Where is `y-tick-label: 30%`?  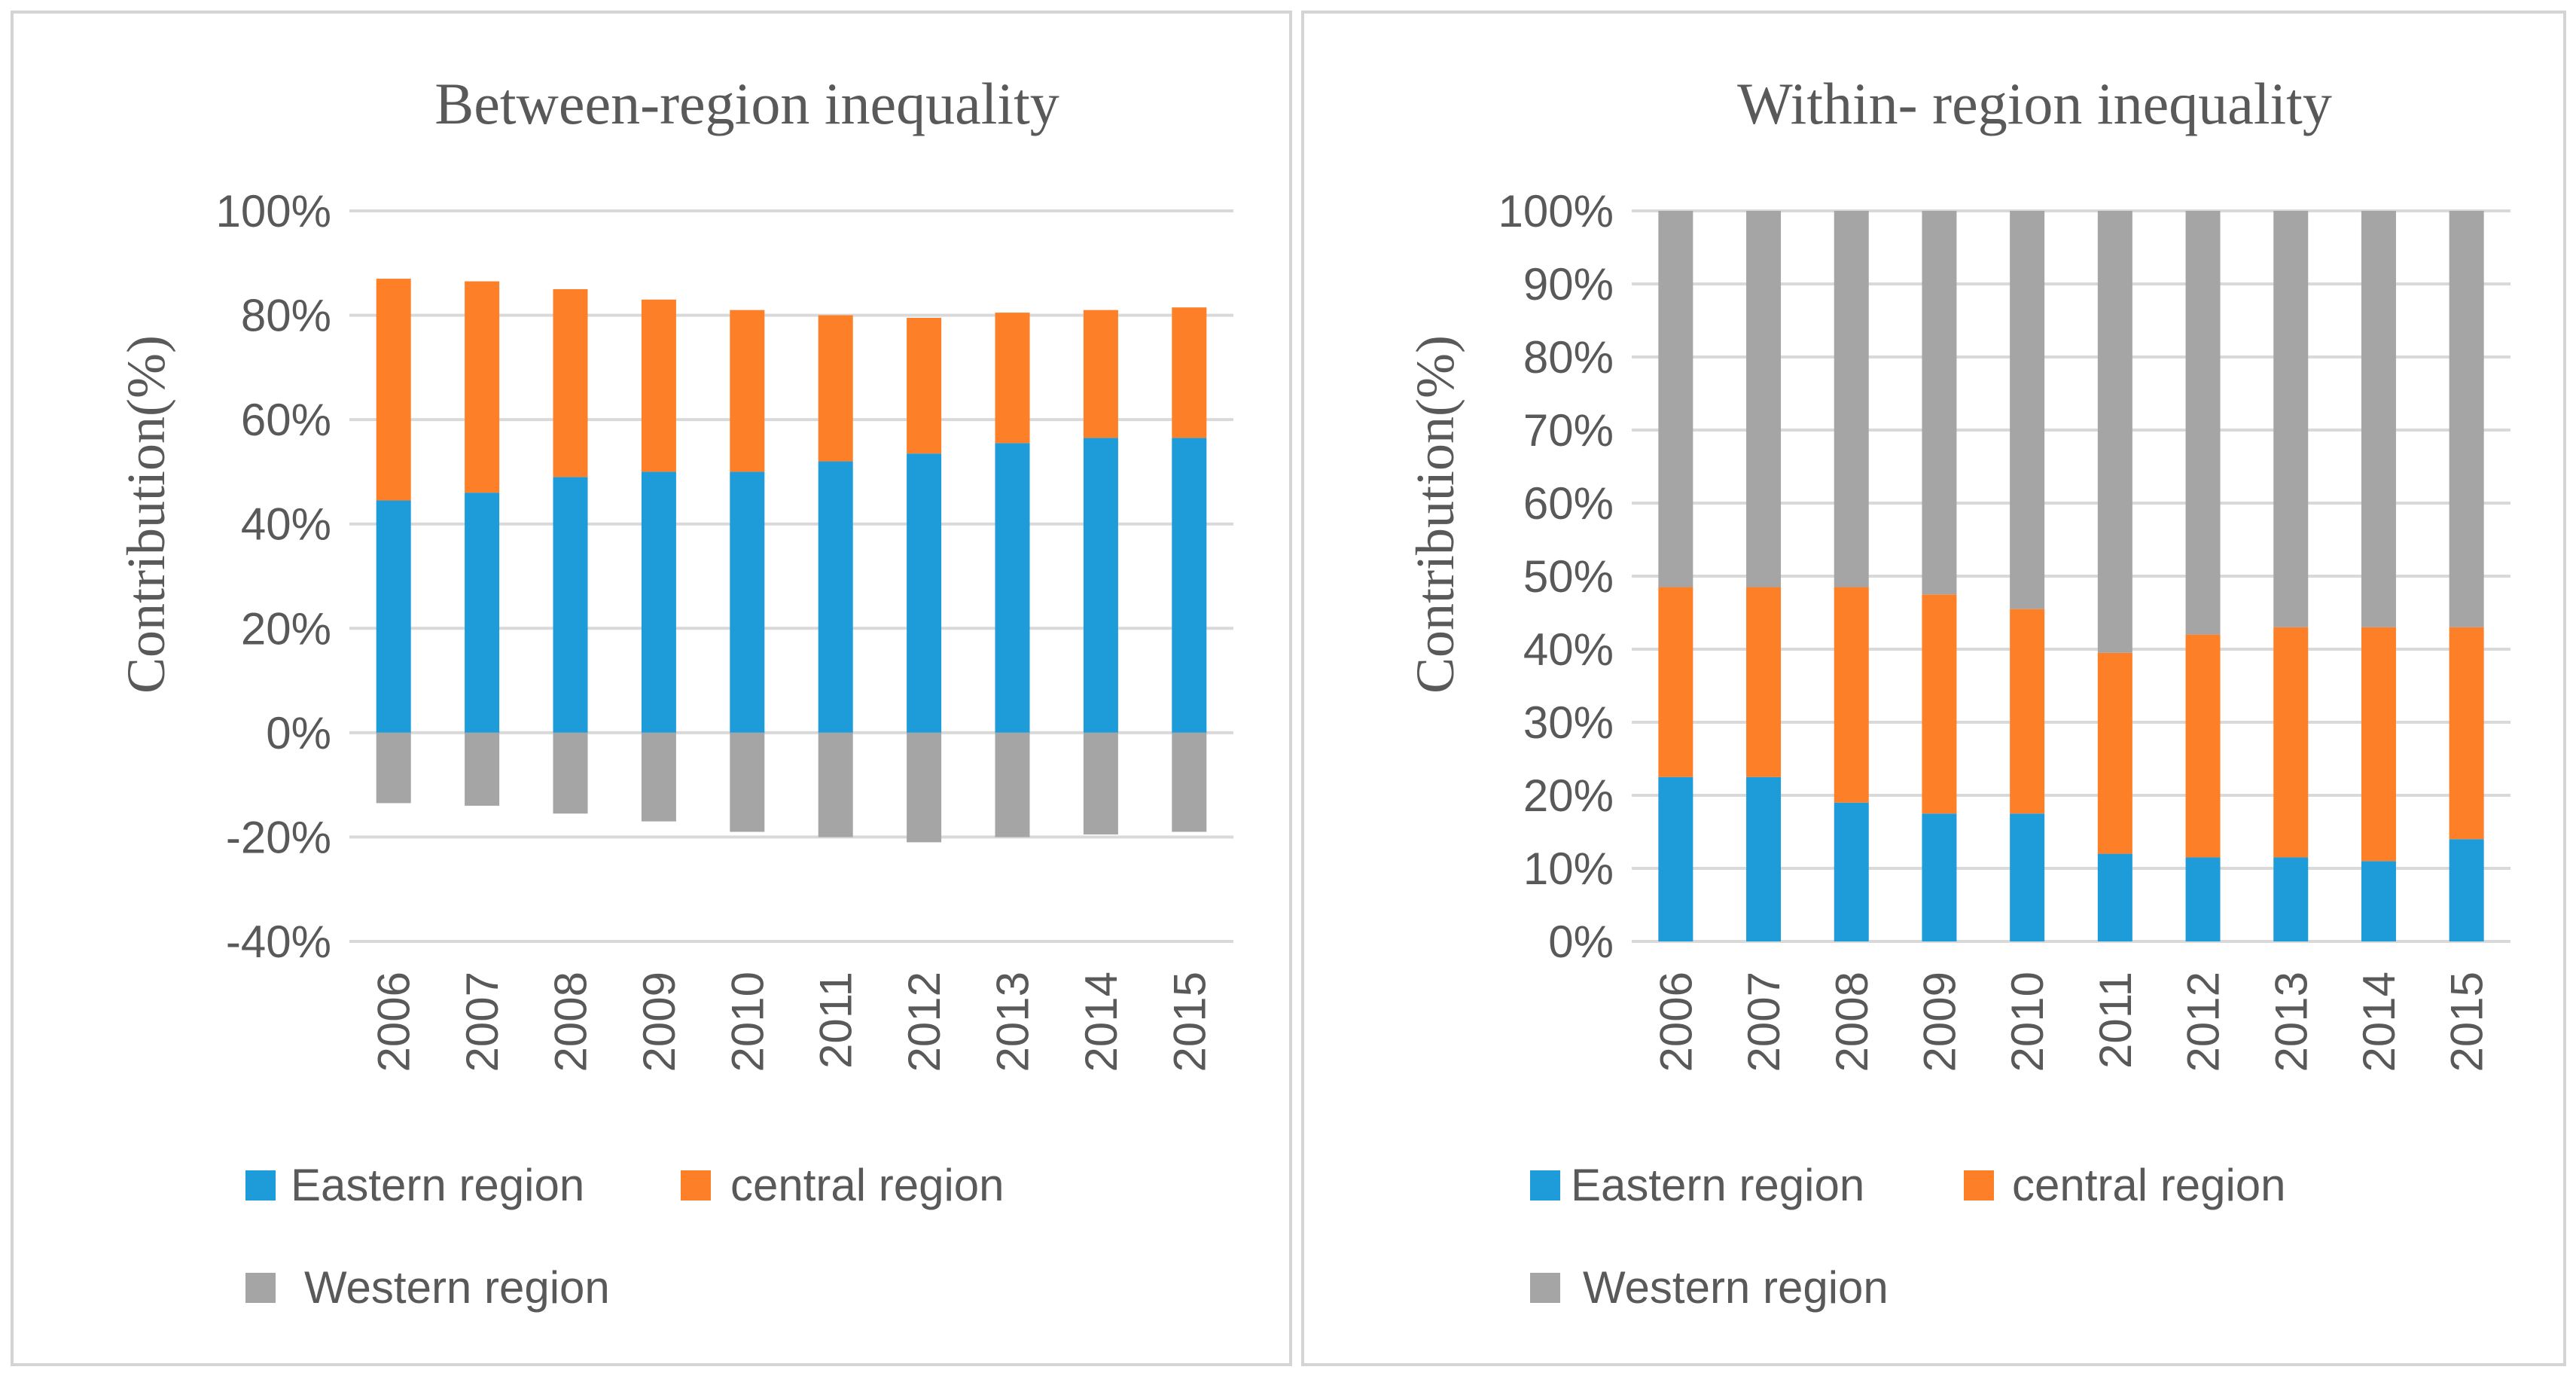
y-tick-label: 30% is located at coordinates (1568, 722).